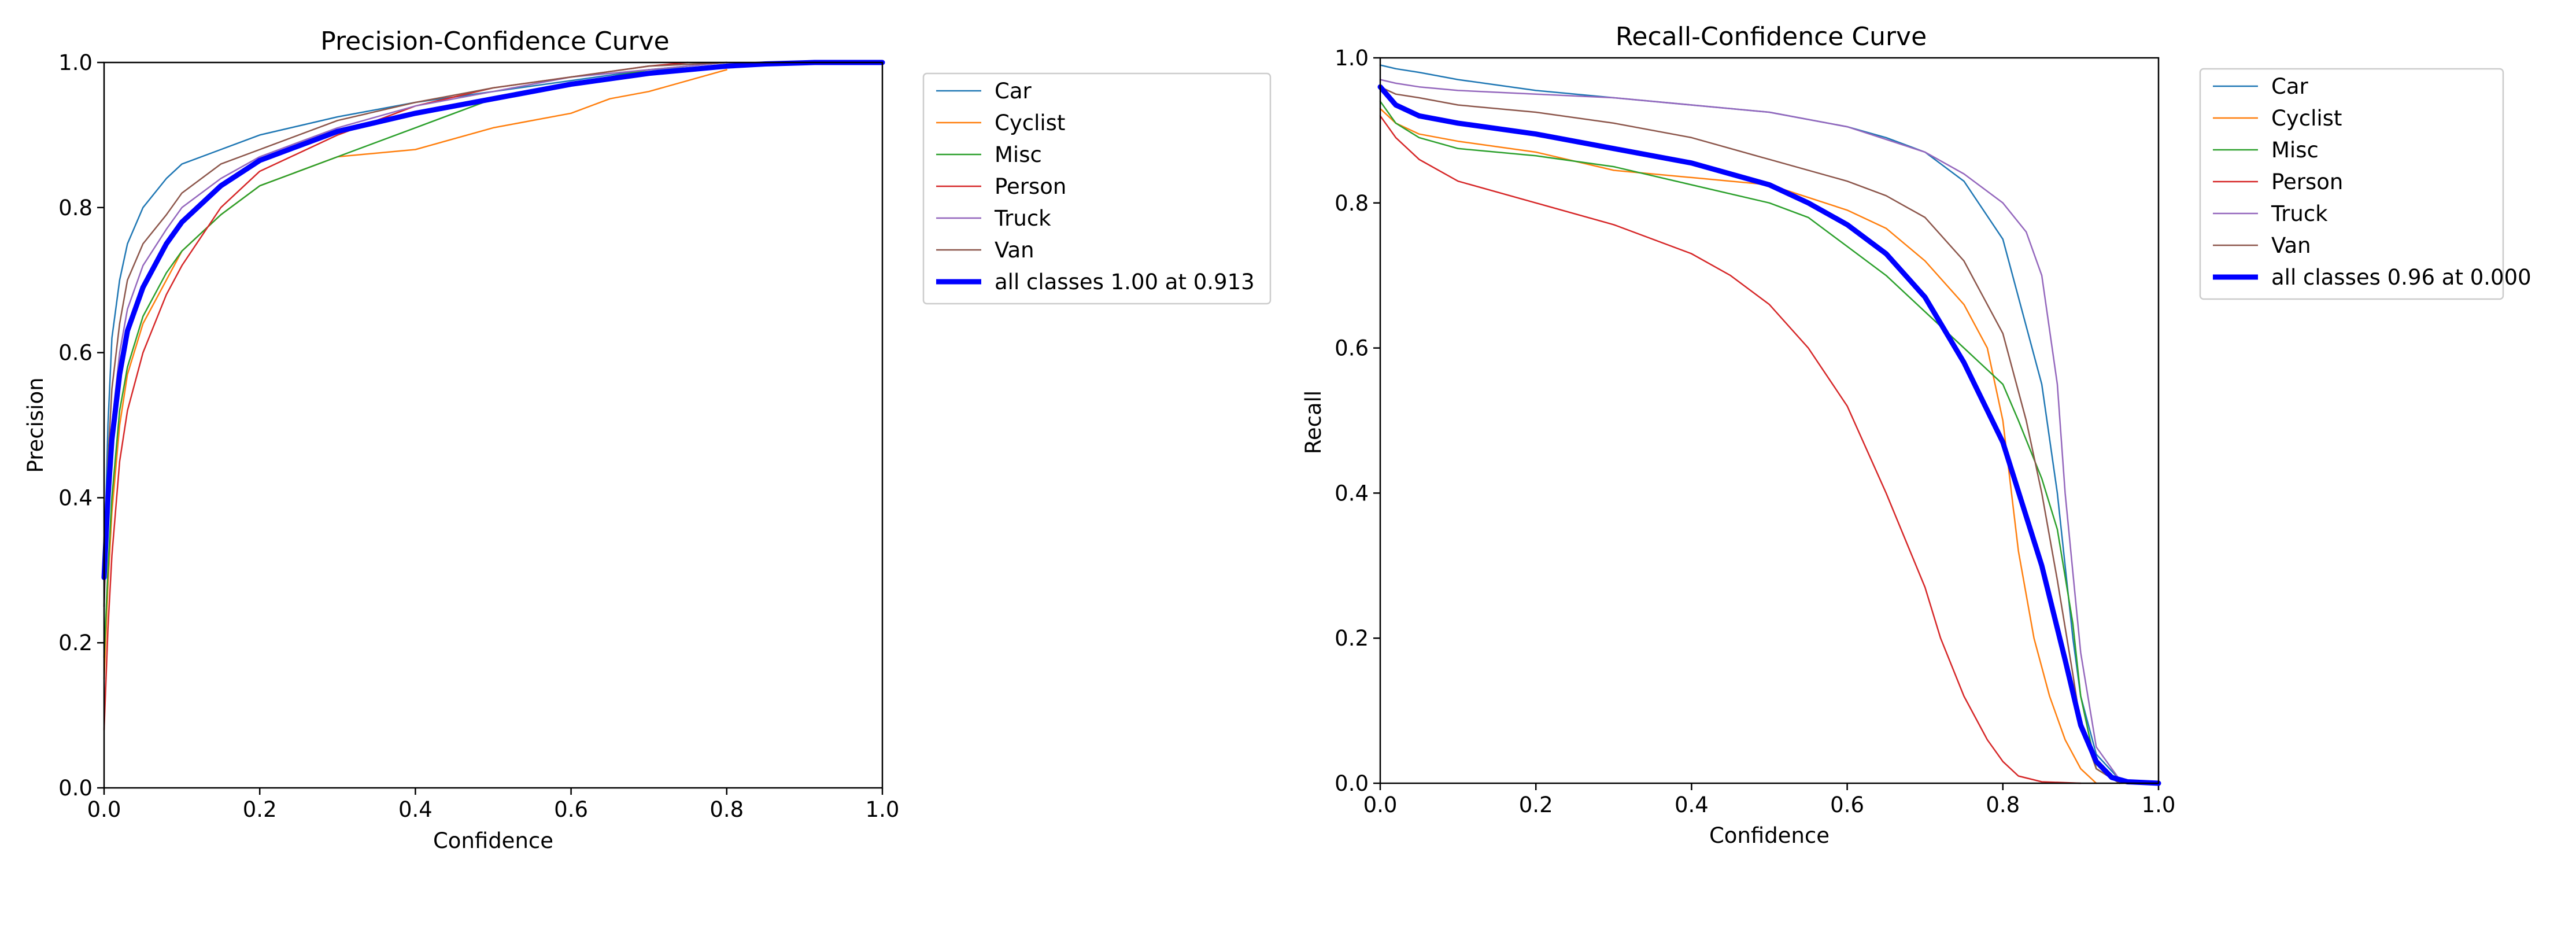 The image size is (2576, 940). I want to click on legend-entry: all classes 0.96 at 0.000, so click(2401, 278).